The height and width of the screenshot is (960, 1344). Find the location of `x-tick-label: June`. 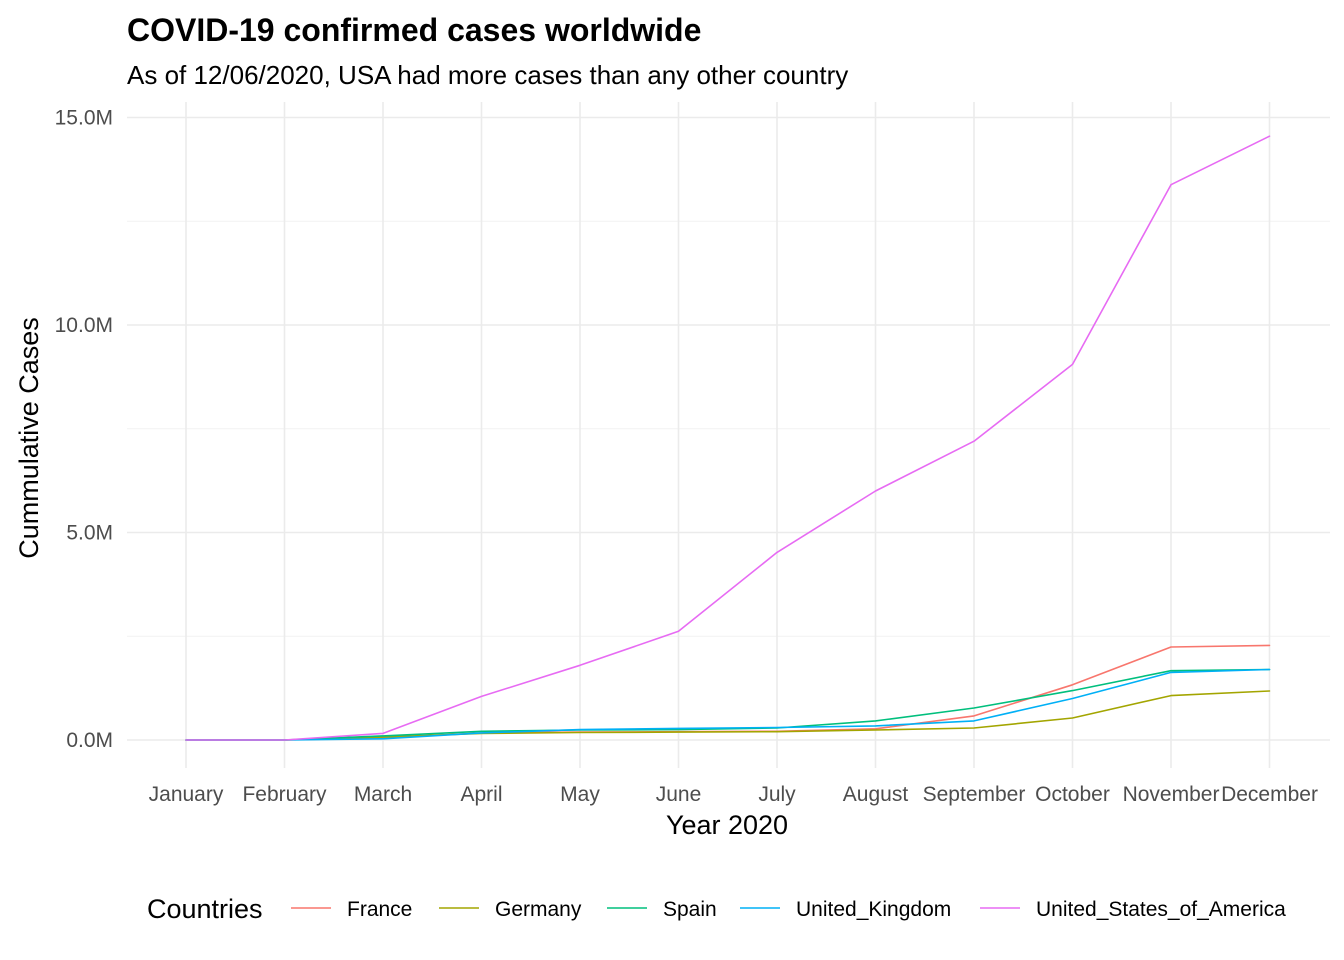

x-tick-label: June is located at coordinates (679, 794).